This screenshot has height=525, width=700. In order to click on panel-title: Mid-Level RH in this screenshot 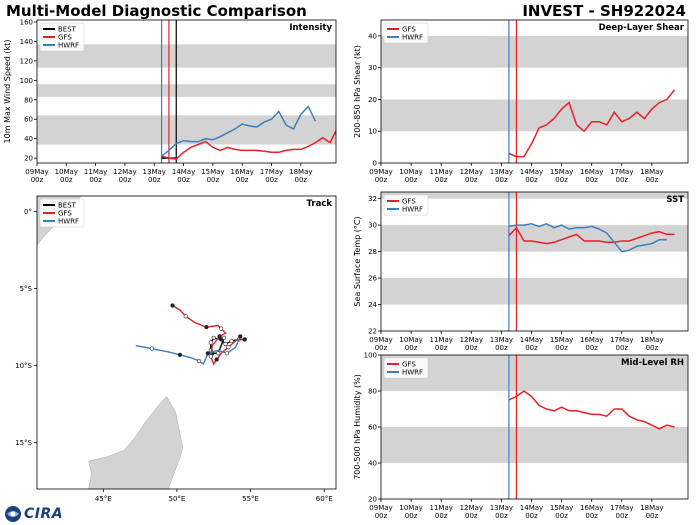, I will do `click(652, 363)`.